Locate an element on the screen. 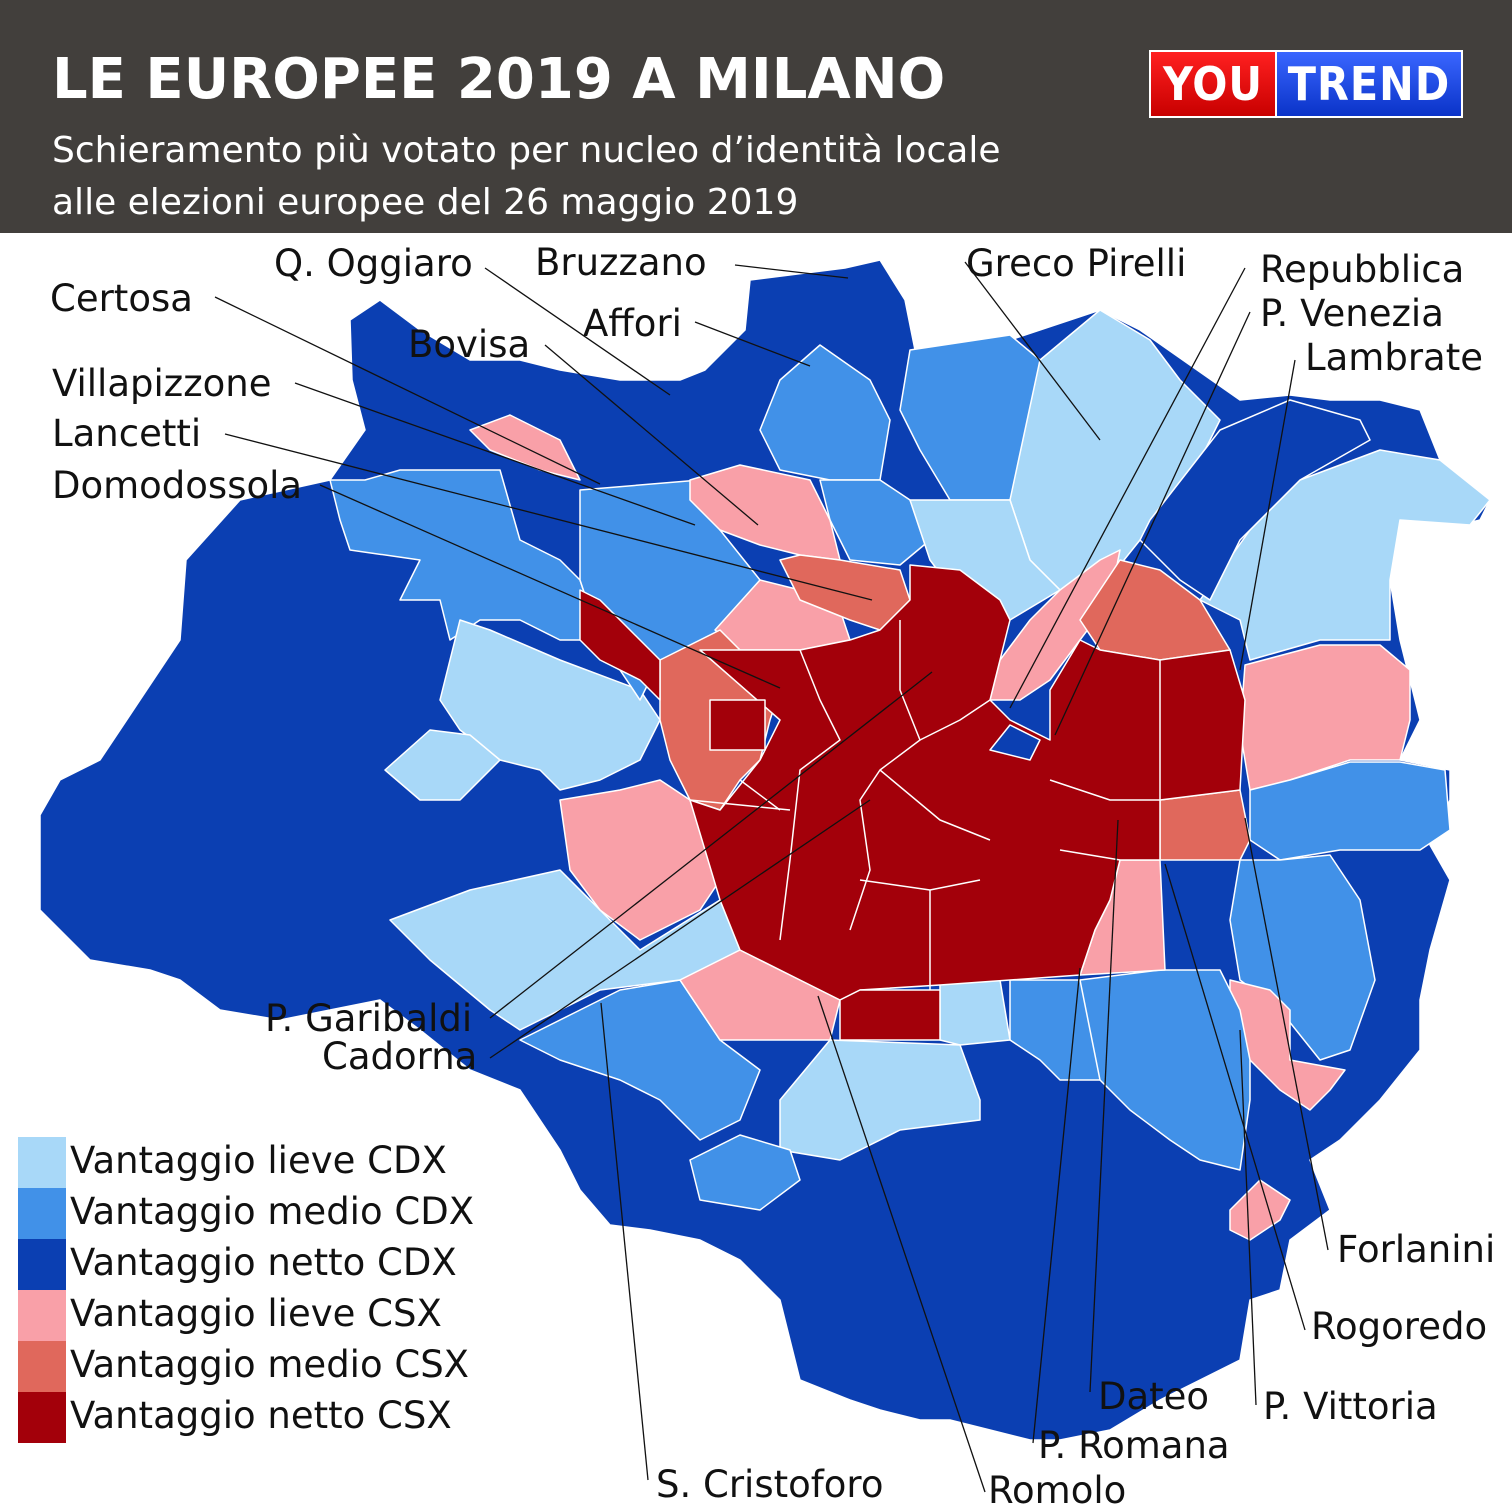  label-dateo: Dateo is located at coordinates (1153, 1396).